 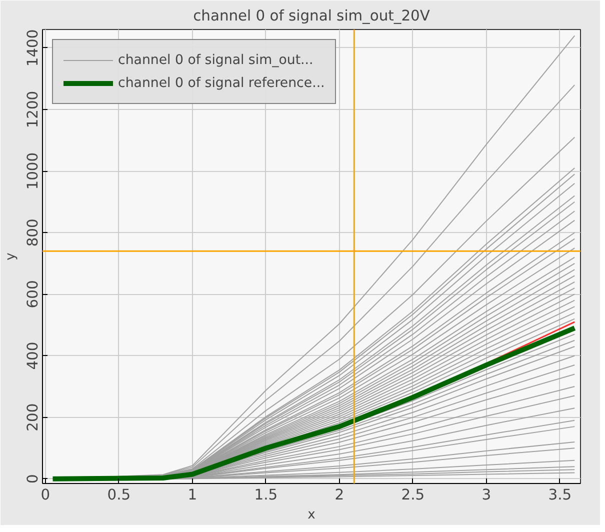 What do you see at coordinates (33, 417) in the screenshot?
I see `y-tick-label: 200` at bounding box center [33, 417].